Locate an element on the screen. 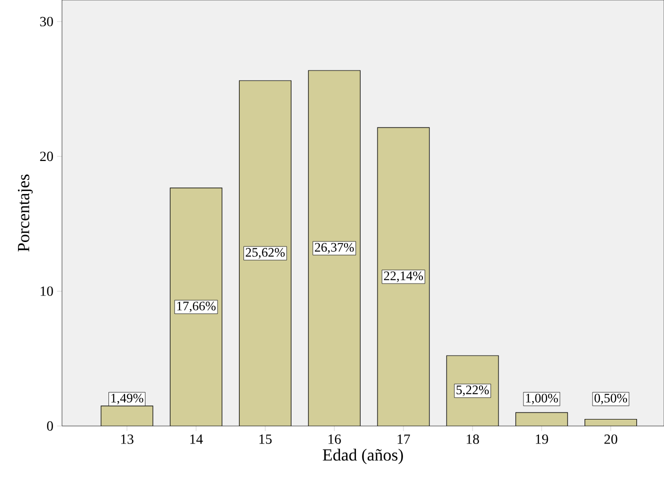 Image resolution: width=664 pixels, height=485 pixels. data-label: 22,14% is located at coordinates (403, 276).